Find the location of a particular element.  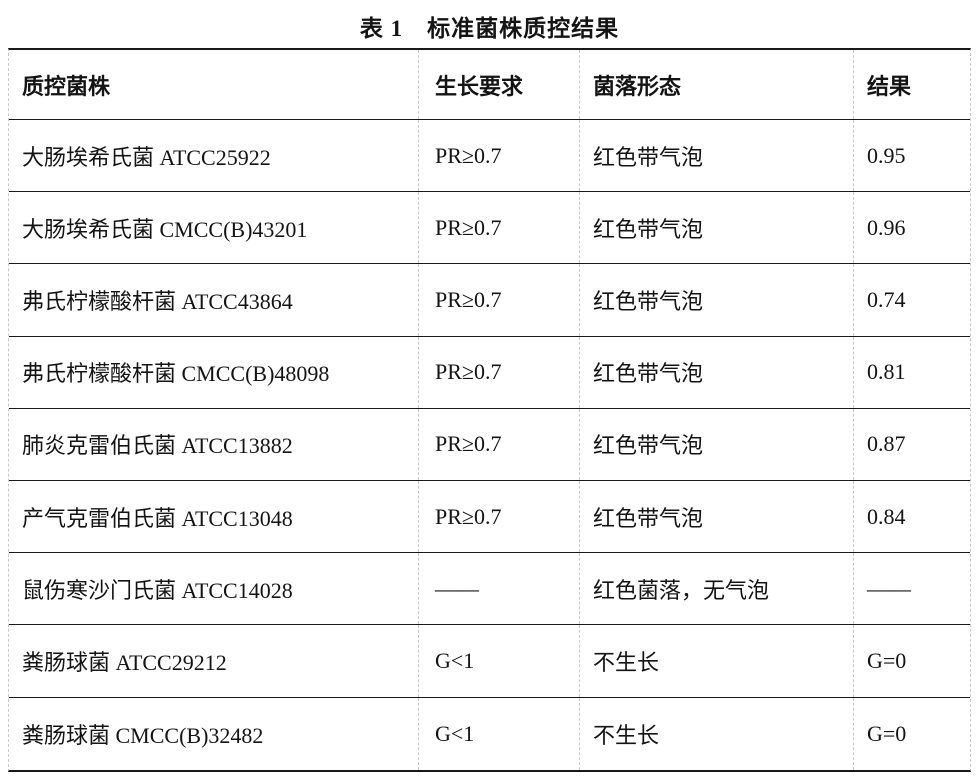

column-header-colony-morphology: 菌落形态 is located at coordinates (717, 84).